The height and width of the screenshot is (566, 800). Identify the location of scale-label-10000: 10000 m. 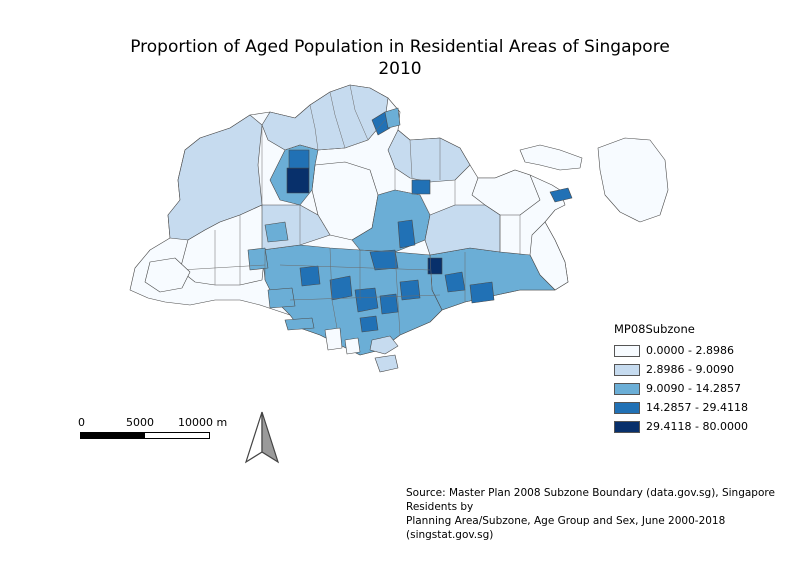
(203, 422).